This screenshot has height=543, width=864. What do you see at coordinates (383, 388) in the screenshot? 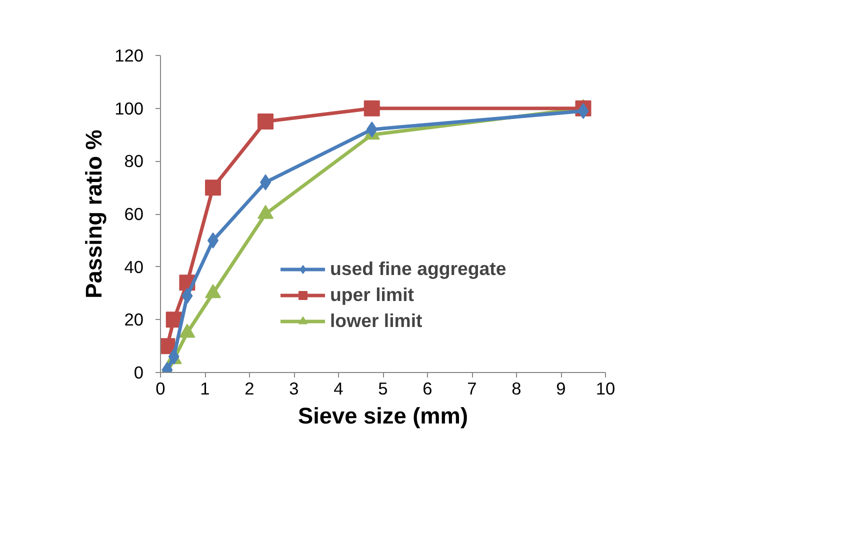
I see `x-tick-label: 5` at bounding box center [383, 388].